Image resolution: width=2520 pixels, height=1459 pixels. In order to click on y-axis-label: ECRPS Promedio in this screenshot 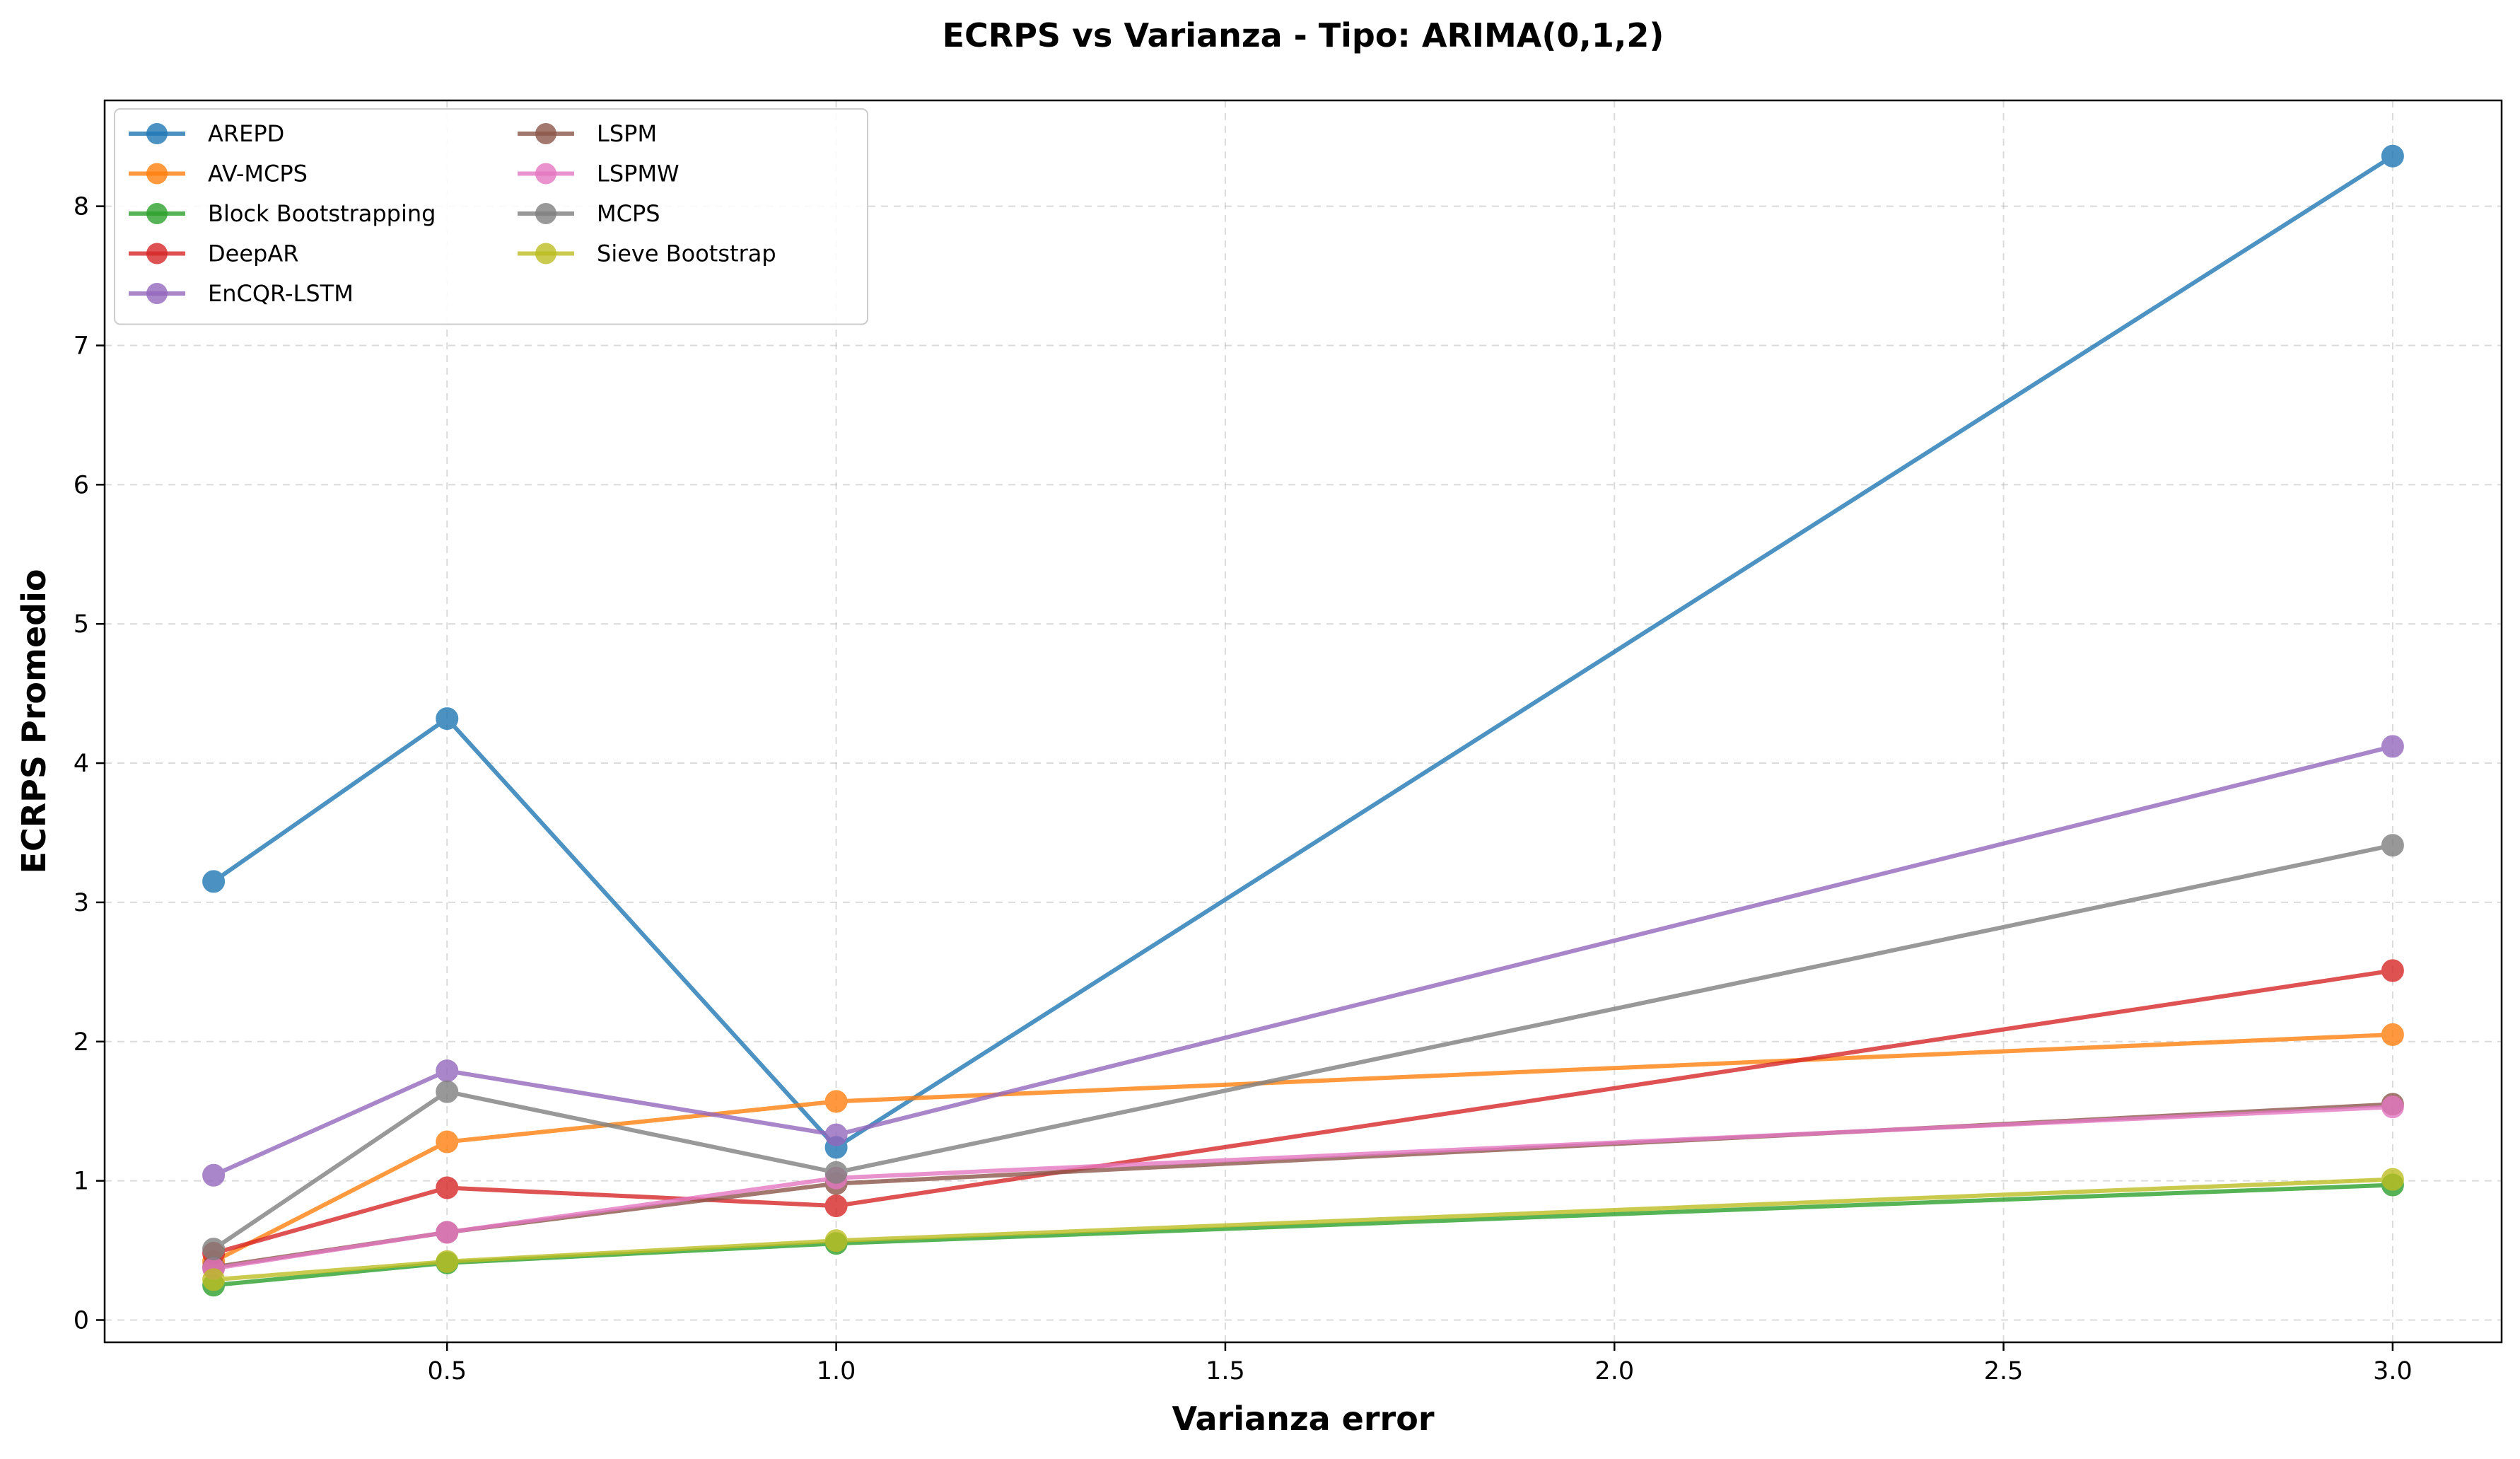, I will do `click(34, 721)`.